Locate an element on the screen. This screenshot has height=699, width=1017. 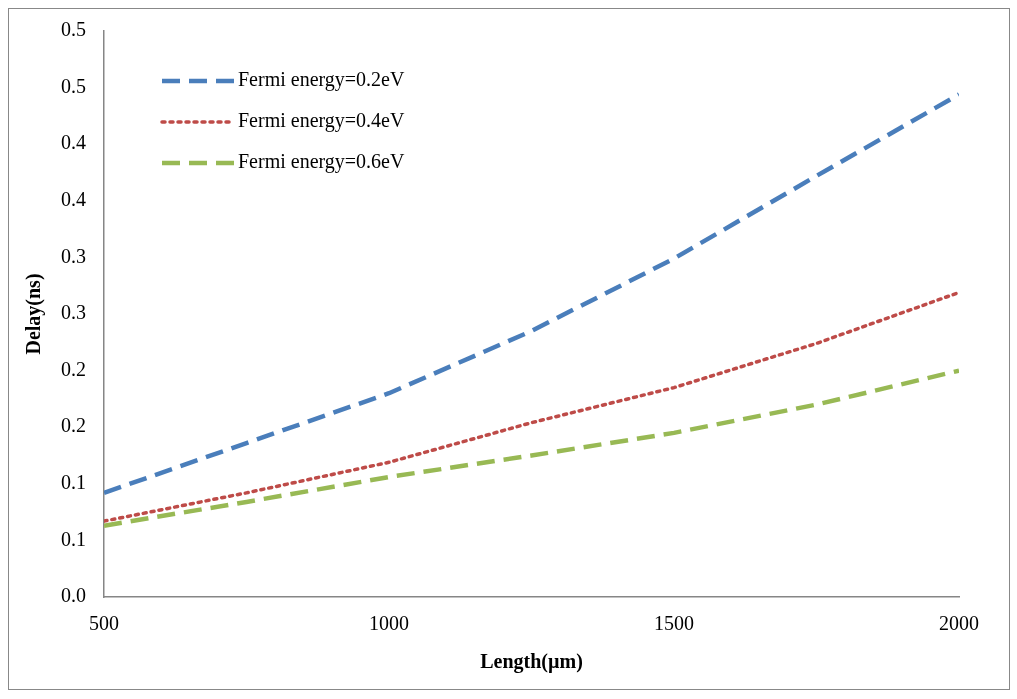
x-axis-title: Length(µm) is located at coordinates (531, 662).